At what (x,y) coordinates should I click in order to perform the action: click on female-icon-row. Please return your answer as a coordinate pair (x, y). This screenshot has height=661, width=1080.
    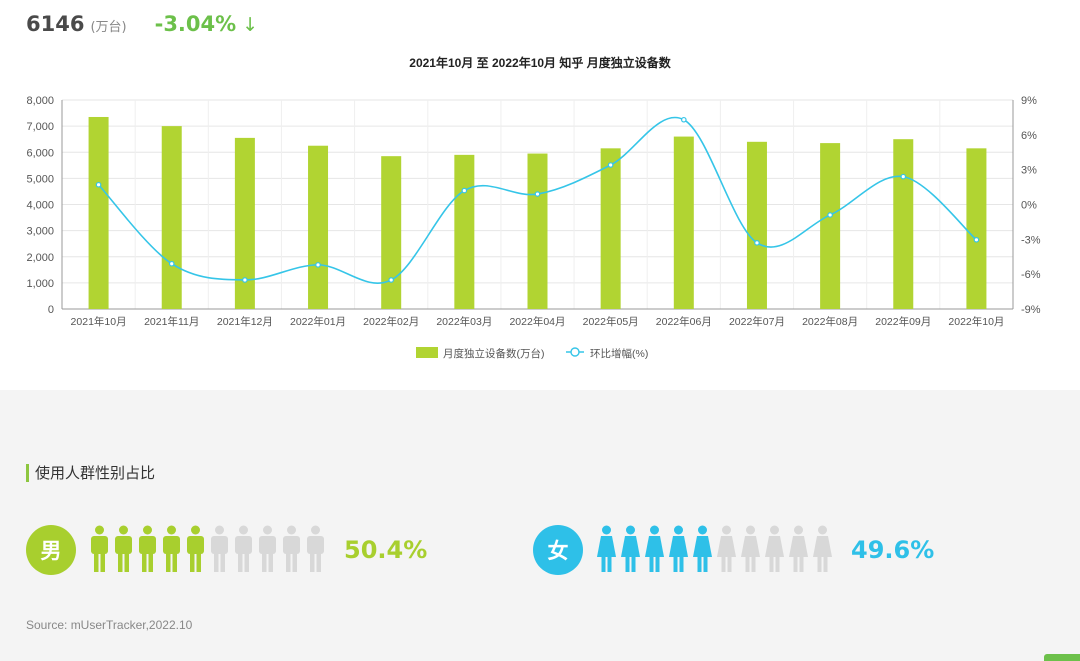
    Looking at the image, I should click on (717, 550).